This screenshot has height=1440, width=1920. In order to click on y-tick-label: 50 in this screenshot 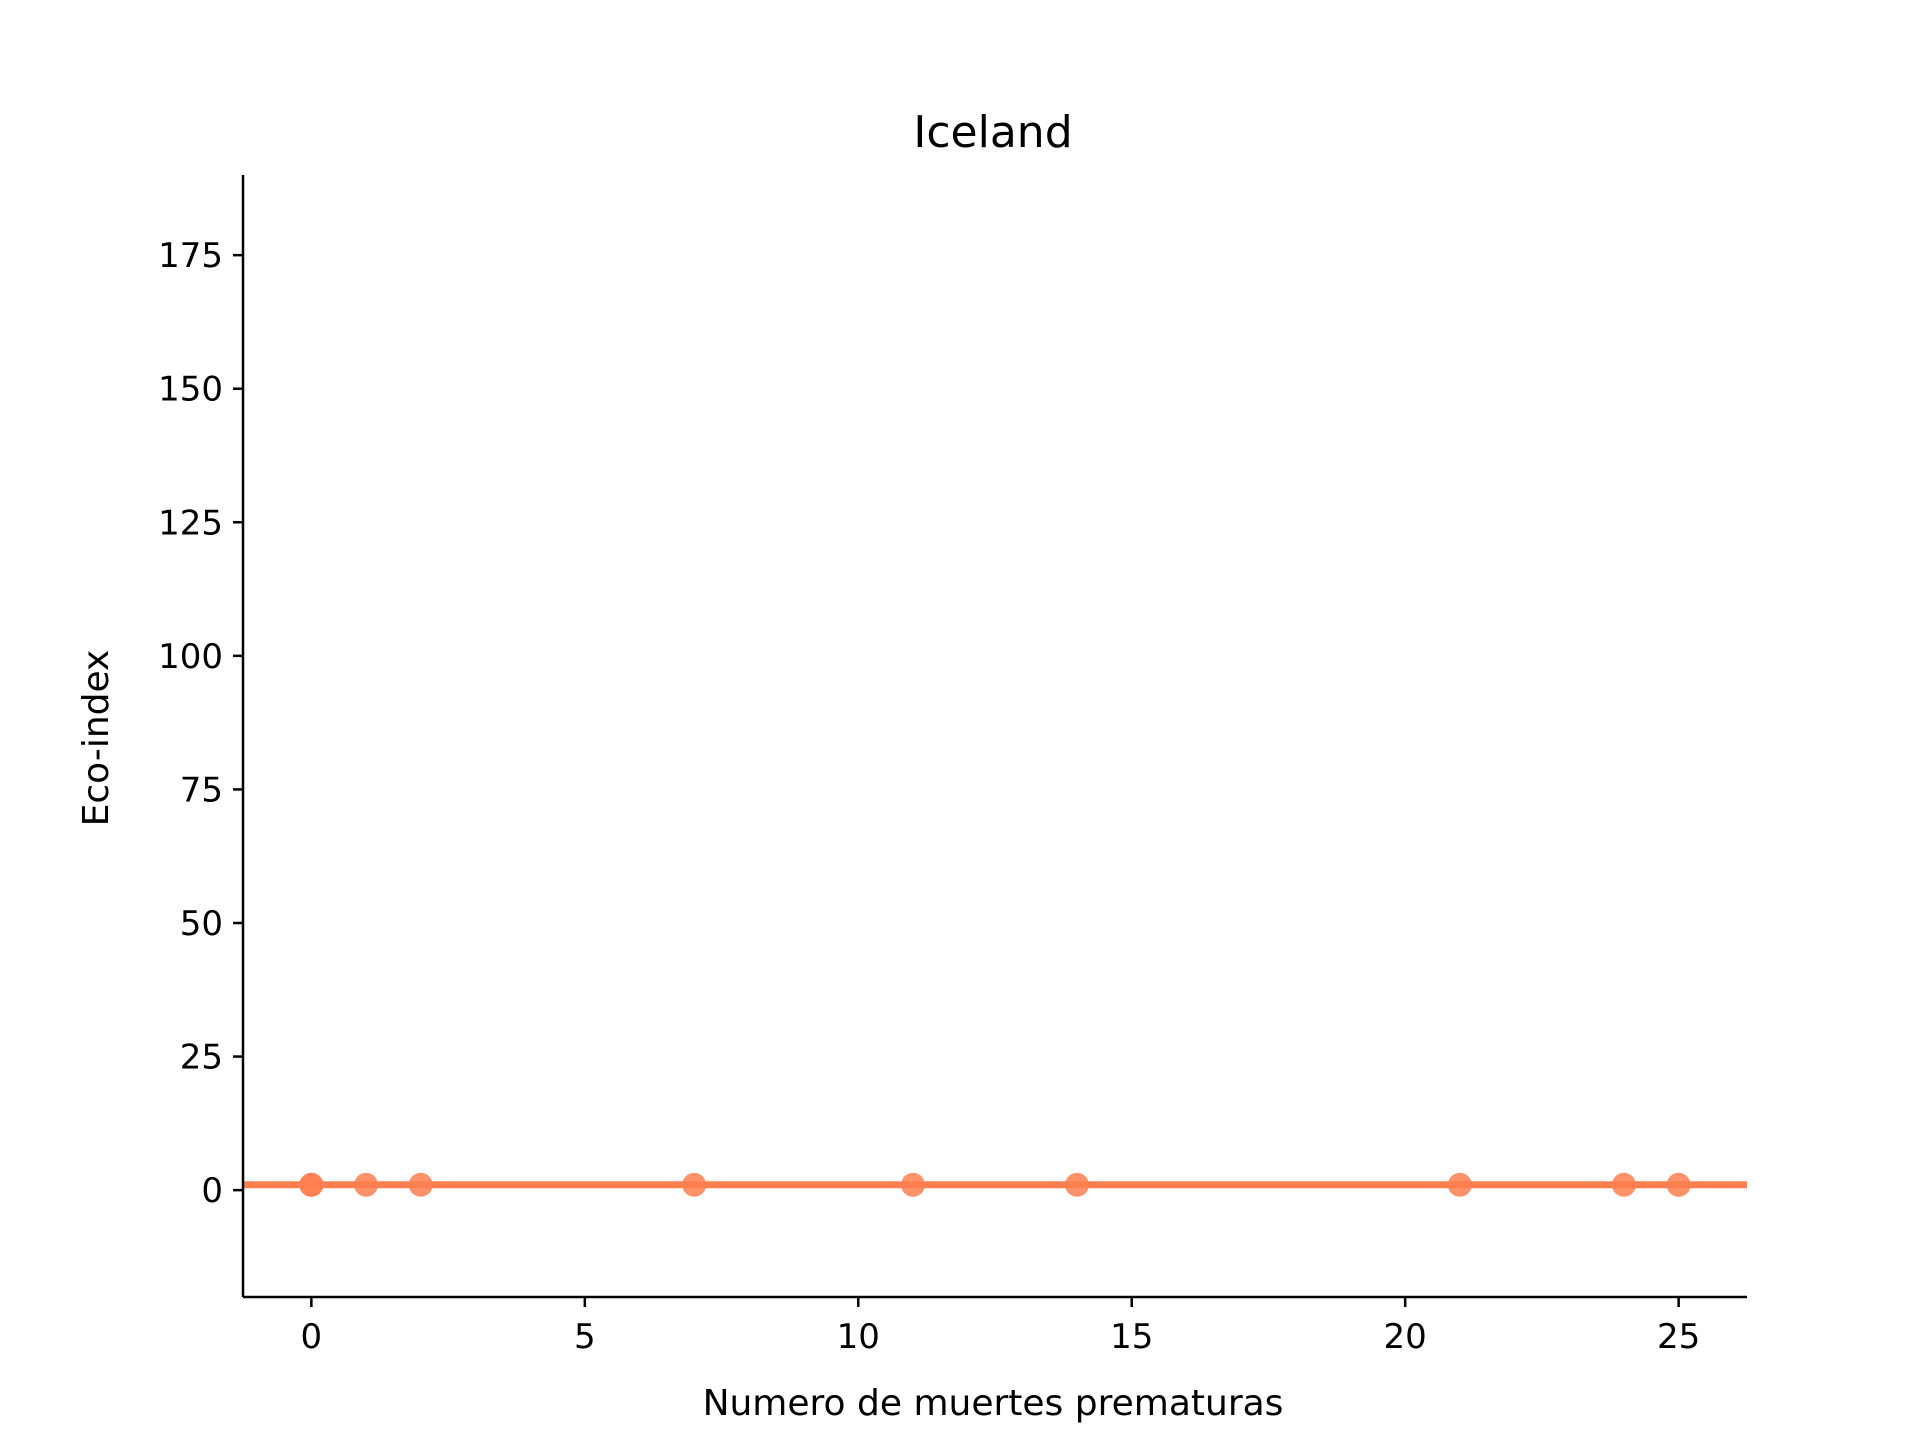, I will do `click(201, 924)`.